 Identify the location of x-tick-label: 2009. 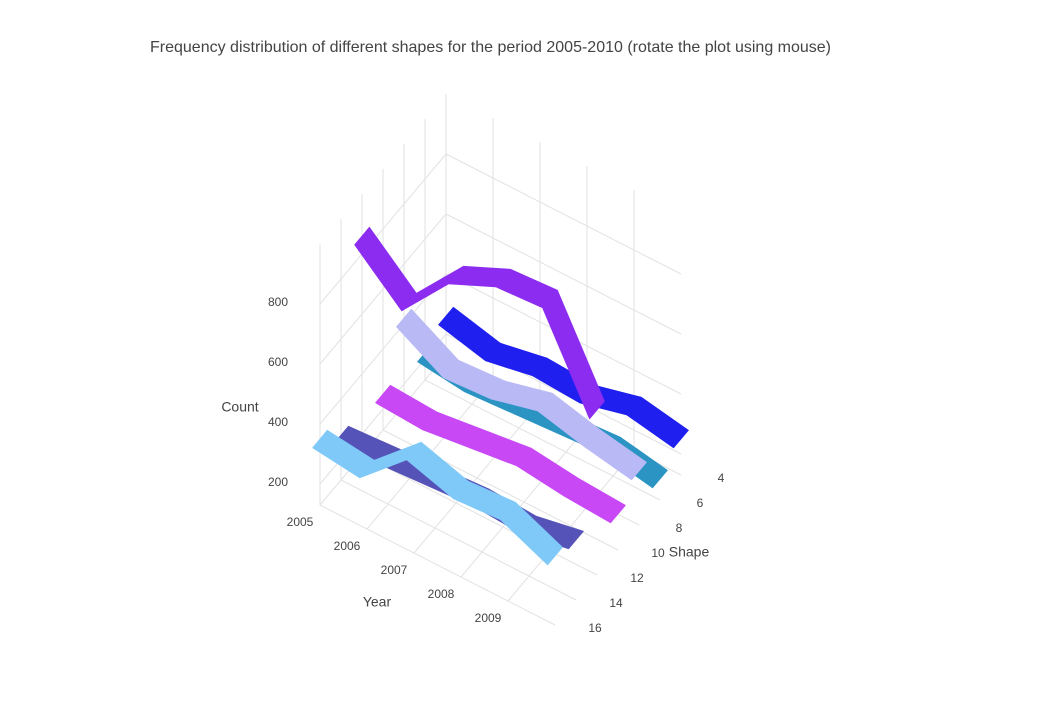
(488, 618).